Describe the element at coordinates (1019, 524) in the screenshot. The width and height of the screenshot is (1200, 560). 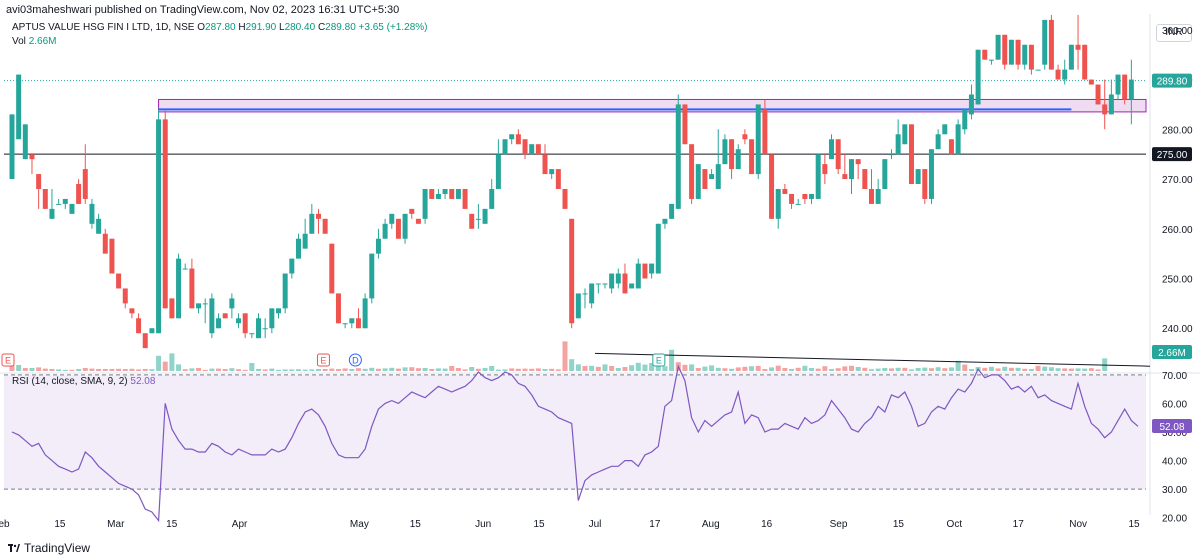
I see `date-tick-label: 17` at that location.